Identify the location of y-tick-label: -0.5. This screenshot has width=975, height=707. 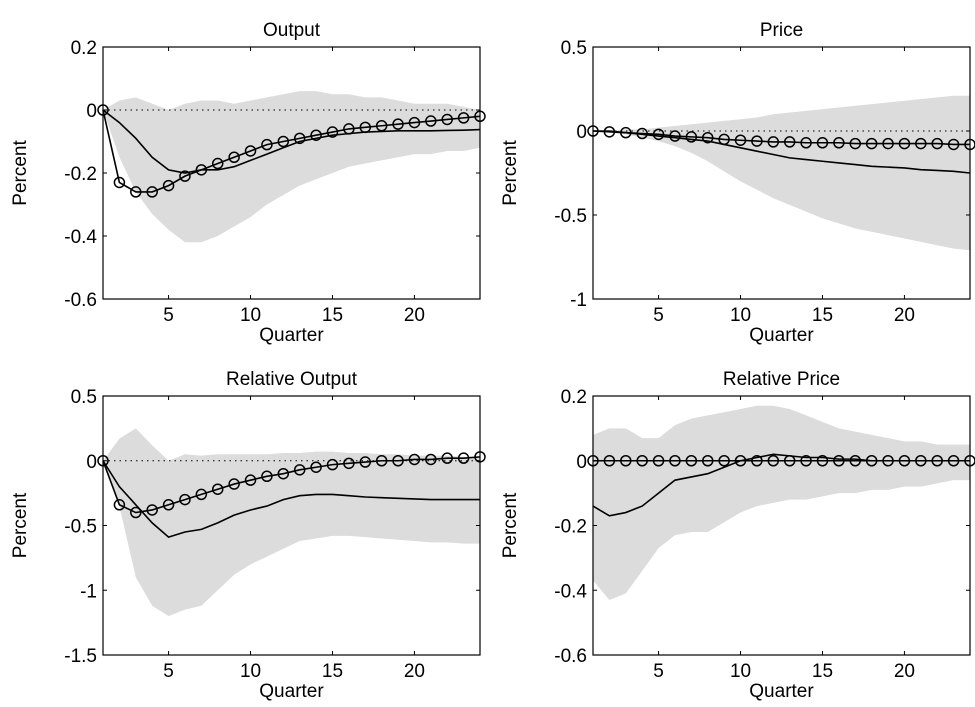
(570, 216).